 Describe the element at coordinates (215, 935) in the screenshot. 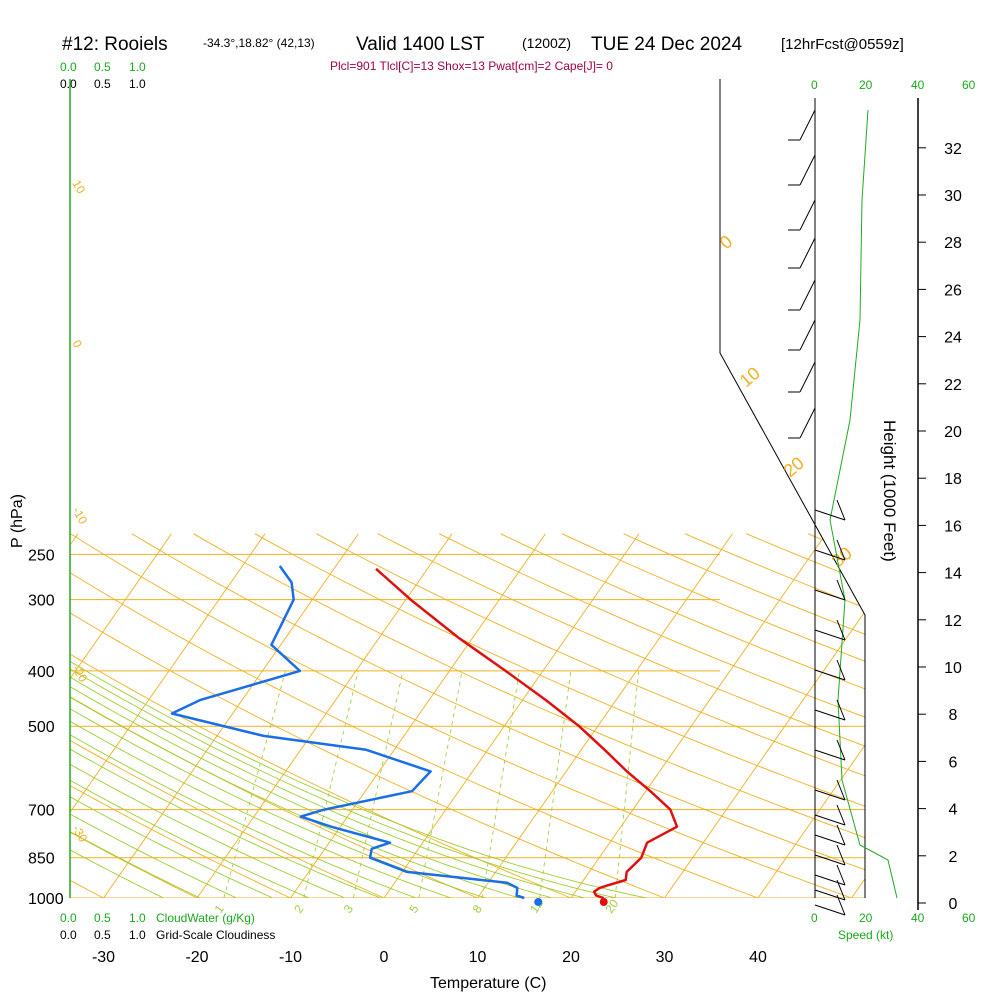

I see `cloudiness-label: Grid-Scale Cloudiness` at that location.